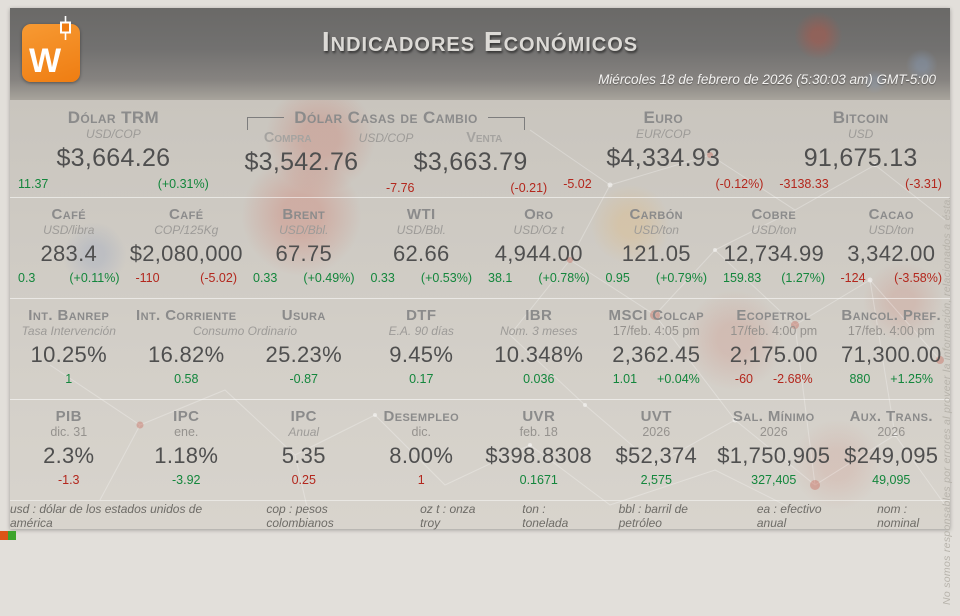 The image size is (960, 616). Describe the element at coordinates (663, 134) in the screenshot. I see `indicator-sublabel: EUR/COP` at that location.